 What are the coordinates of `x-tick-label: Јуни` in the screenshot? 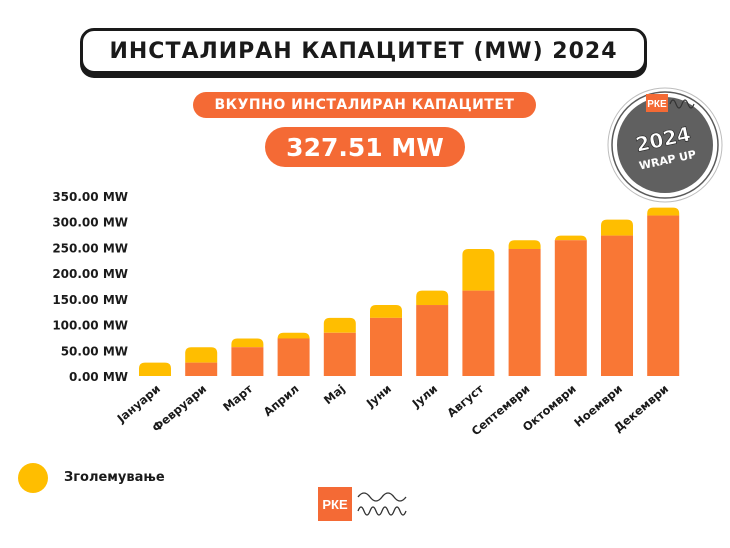 It's located at (378, 396).